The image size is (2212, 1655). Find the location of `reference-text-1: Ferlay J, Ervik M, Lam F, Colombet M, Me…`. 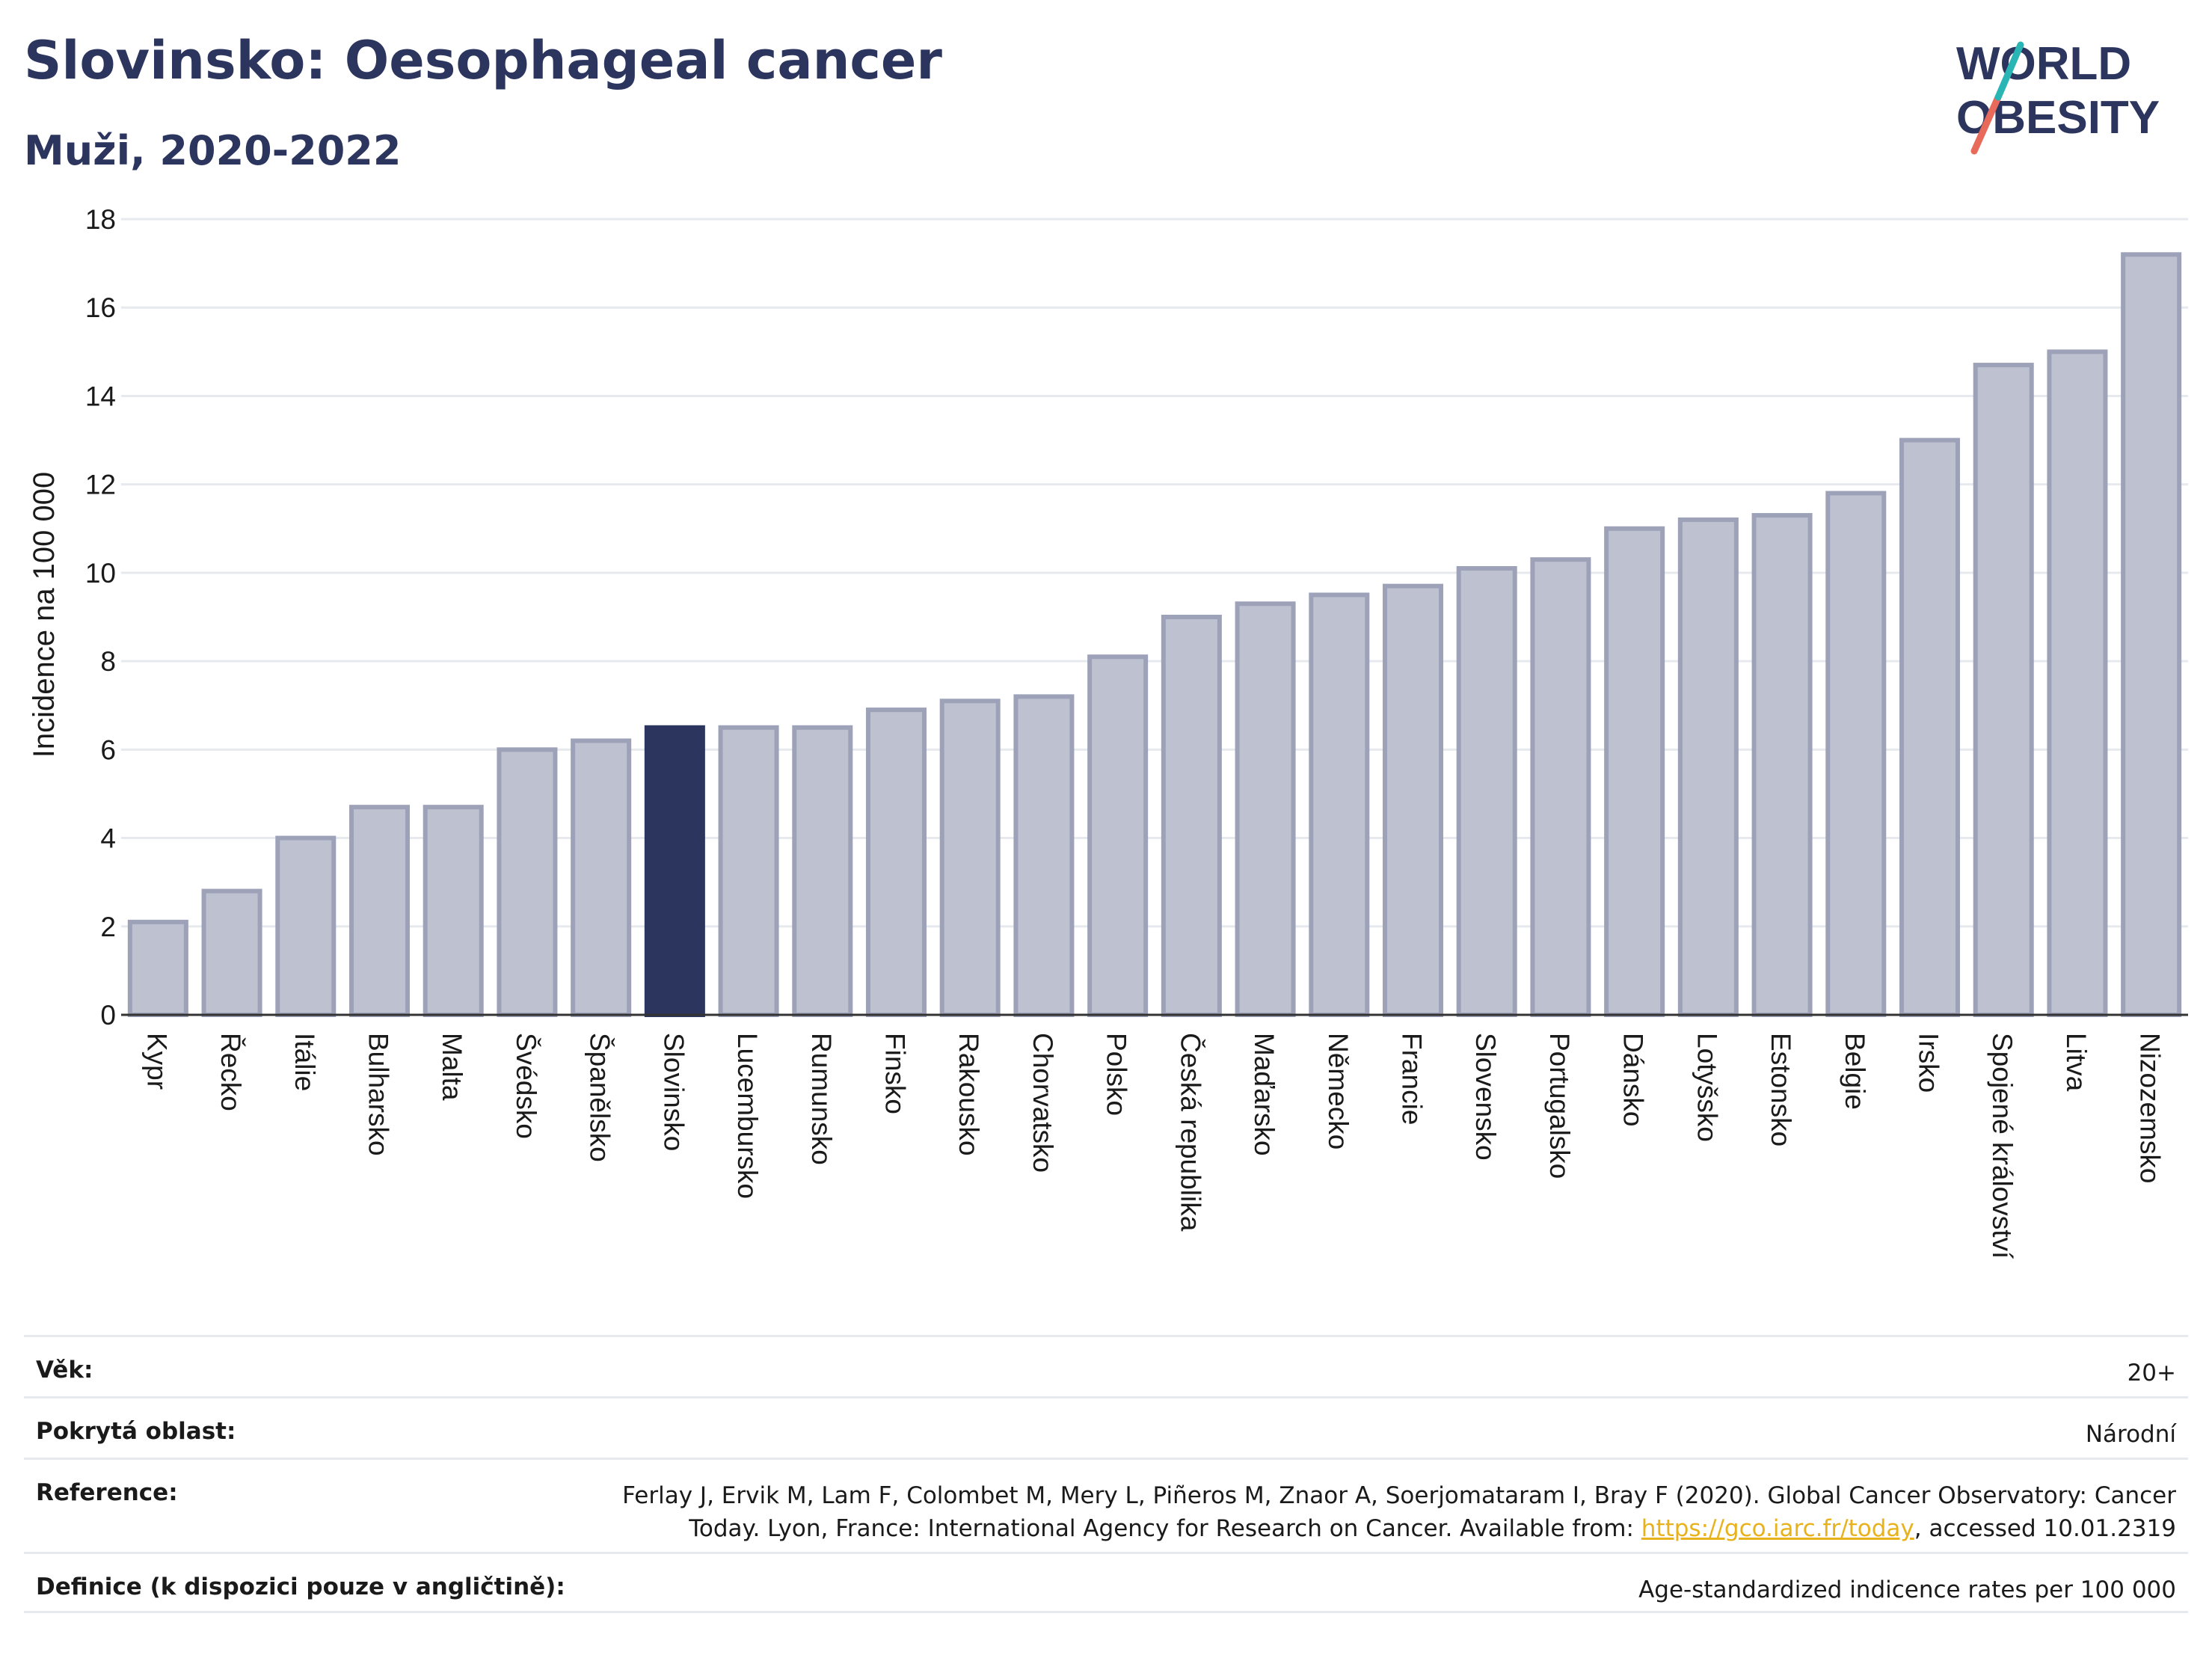

reference-text-1: Ferlay J, Ervik M, Lam F, Colombet M, Me… is located at coordinates (1399, 1495).